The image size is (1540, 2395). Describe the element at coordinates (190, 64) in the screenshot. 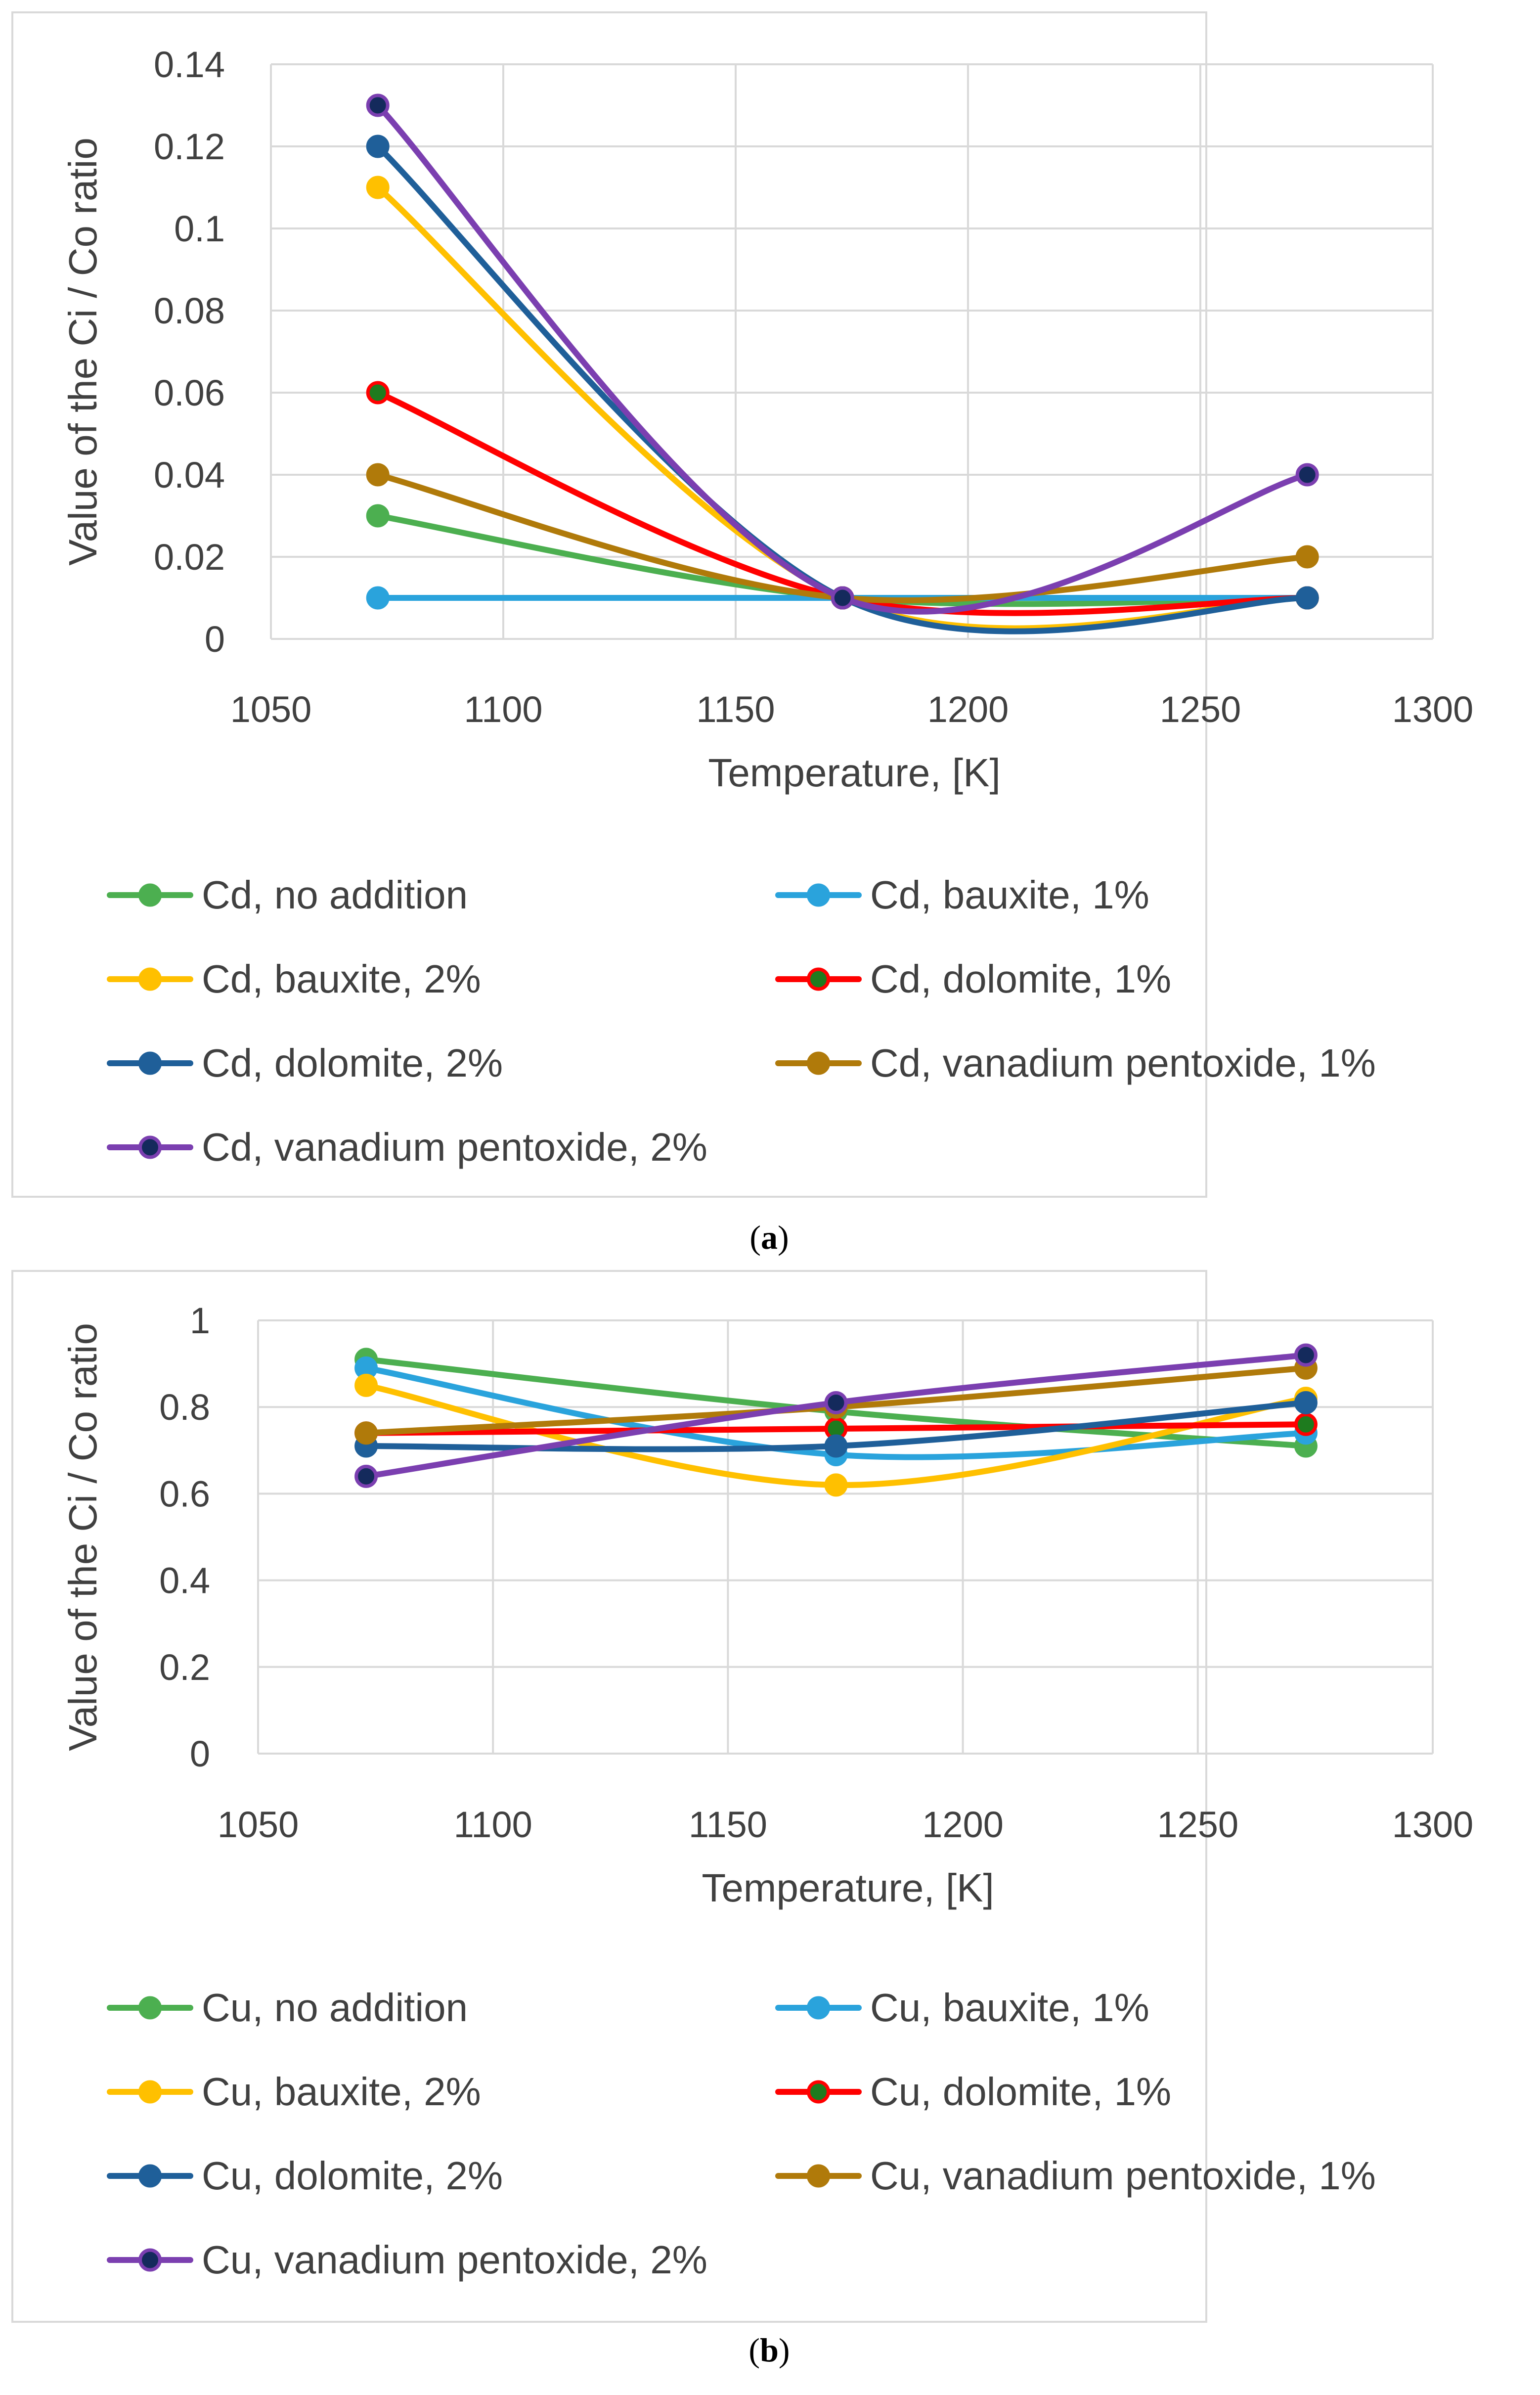

I see `y-tick-label: 0.14` at that location.